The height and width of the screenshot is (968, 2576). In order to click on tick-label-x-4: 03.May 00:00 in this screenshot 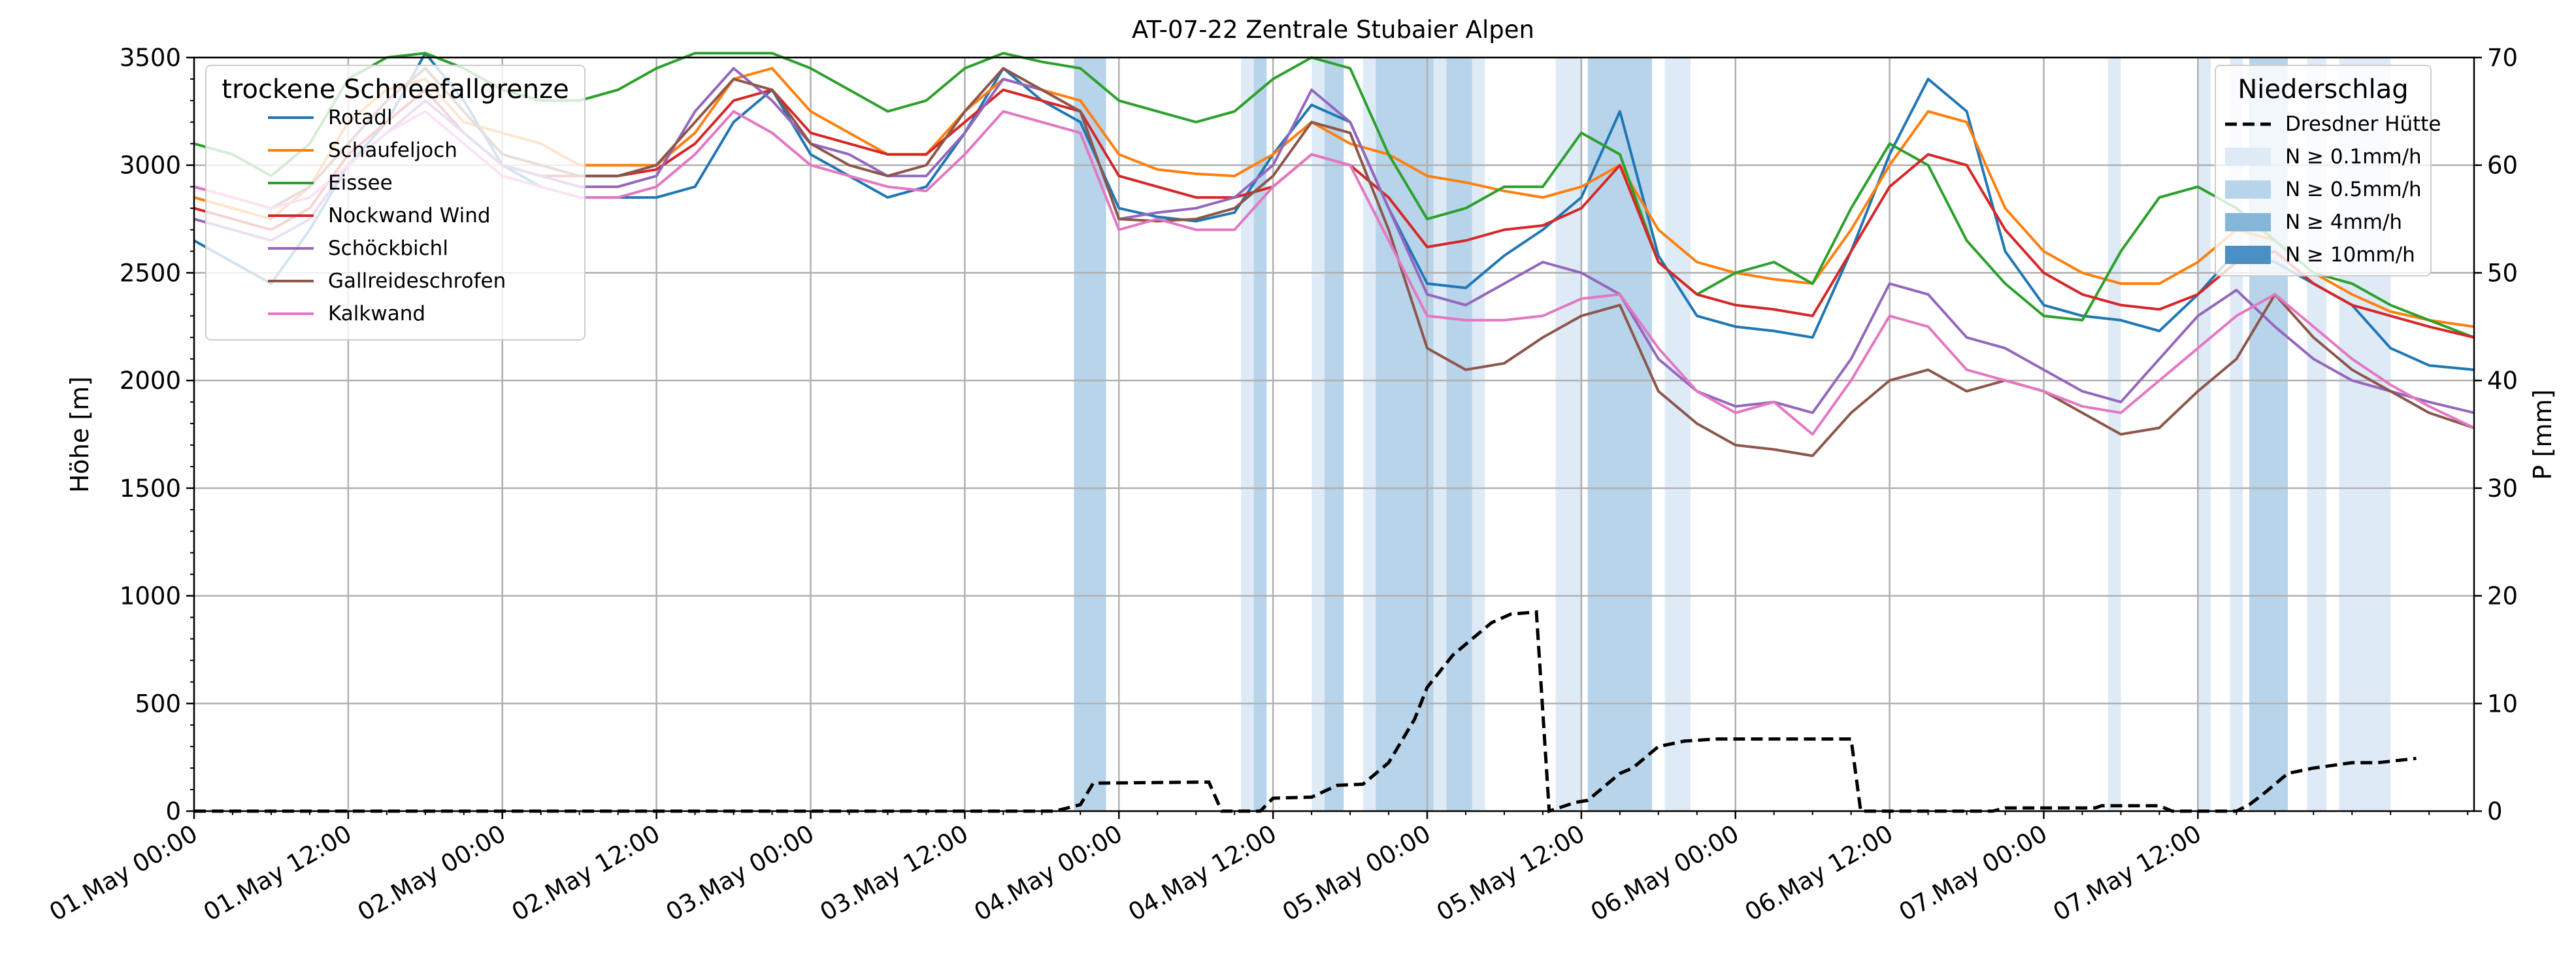, I will do `click(740, 873)`.